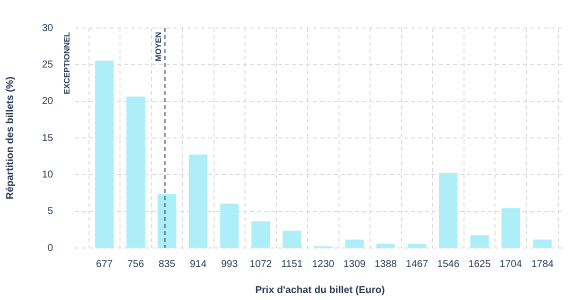 The height and width of the screenshot is (300, 577). Describe the element at coordinates (386, 264) in the screenshot. I see `x-tick-label: 1388` at that location.